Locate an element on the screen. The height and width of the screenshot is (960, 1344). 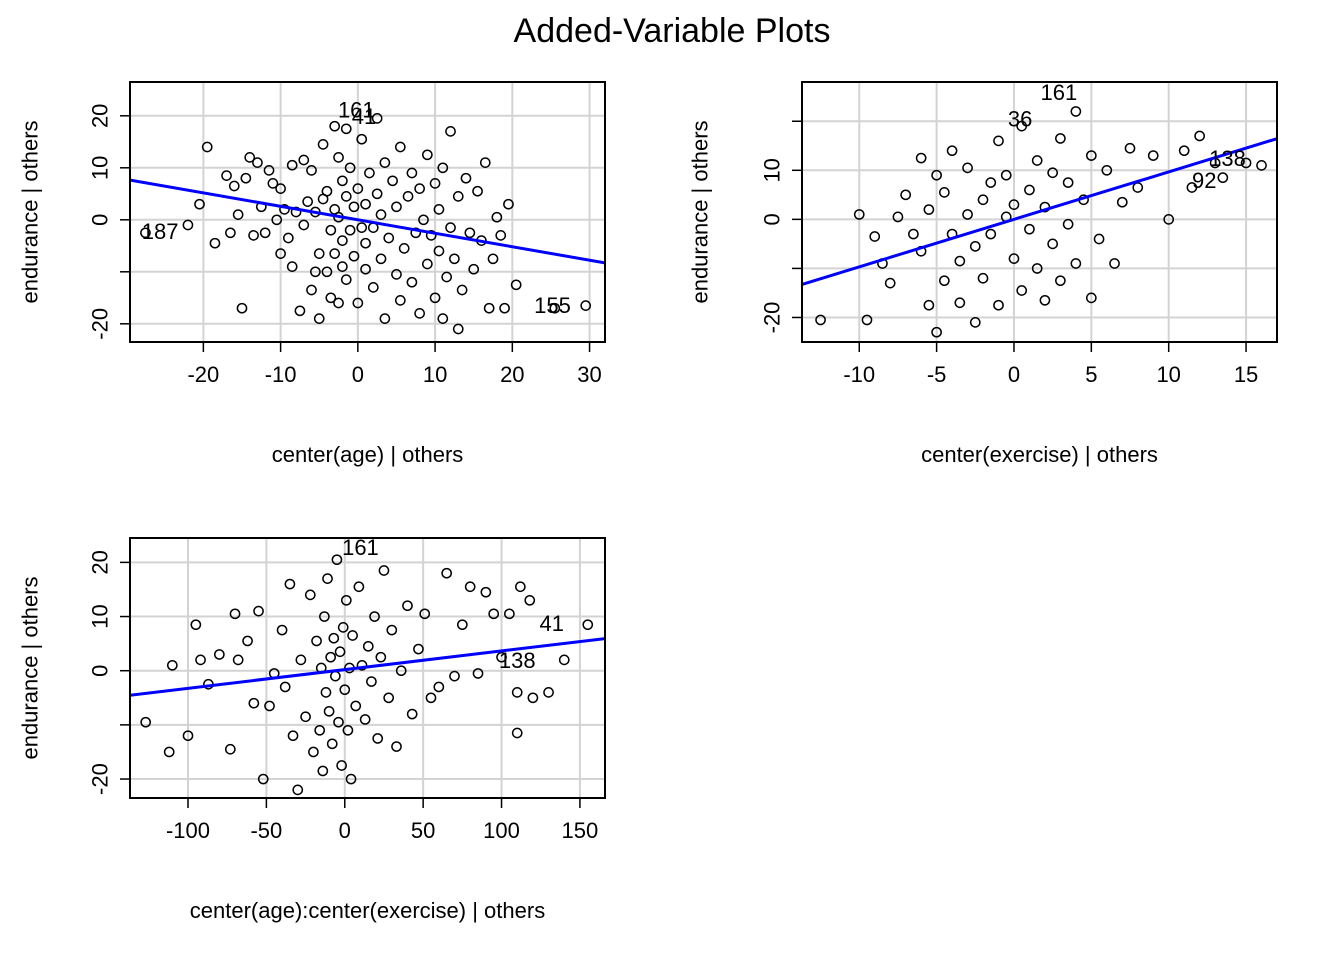
x-tick-label: 100 is located at coordinates (501, 830).